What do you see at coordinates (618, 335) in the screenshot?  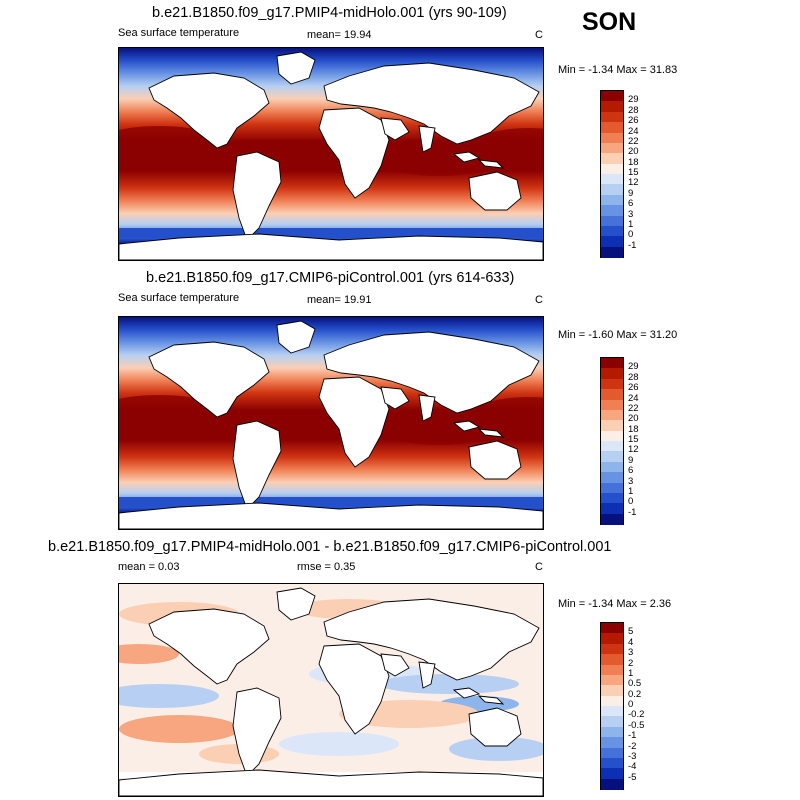 I see `panel-2-minmax: Min = -1.60 Max = 31.20` at bounding box center [618, 335].